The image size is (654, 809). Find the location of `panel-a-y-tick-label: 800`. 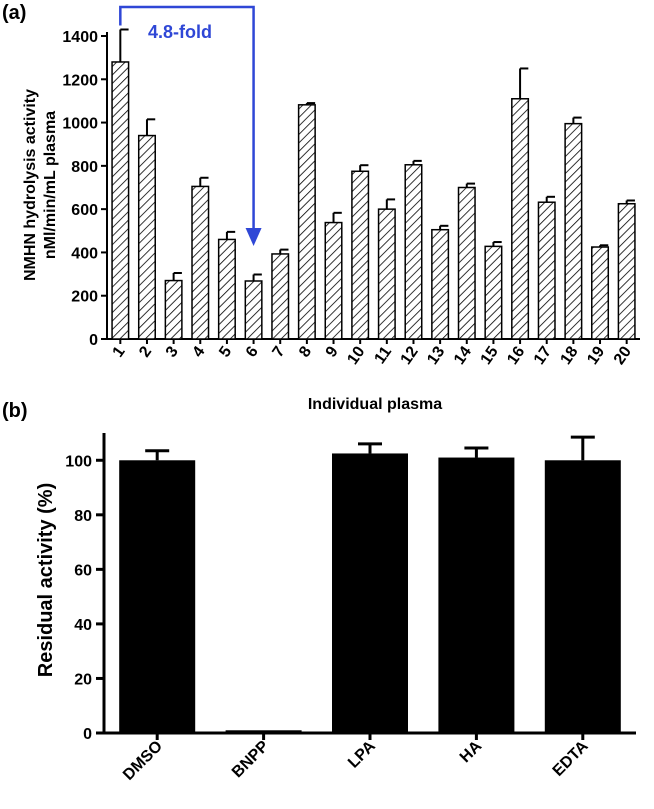

panel-a-y-tick-label: 800 is located at coordinates (84, 167).